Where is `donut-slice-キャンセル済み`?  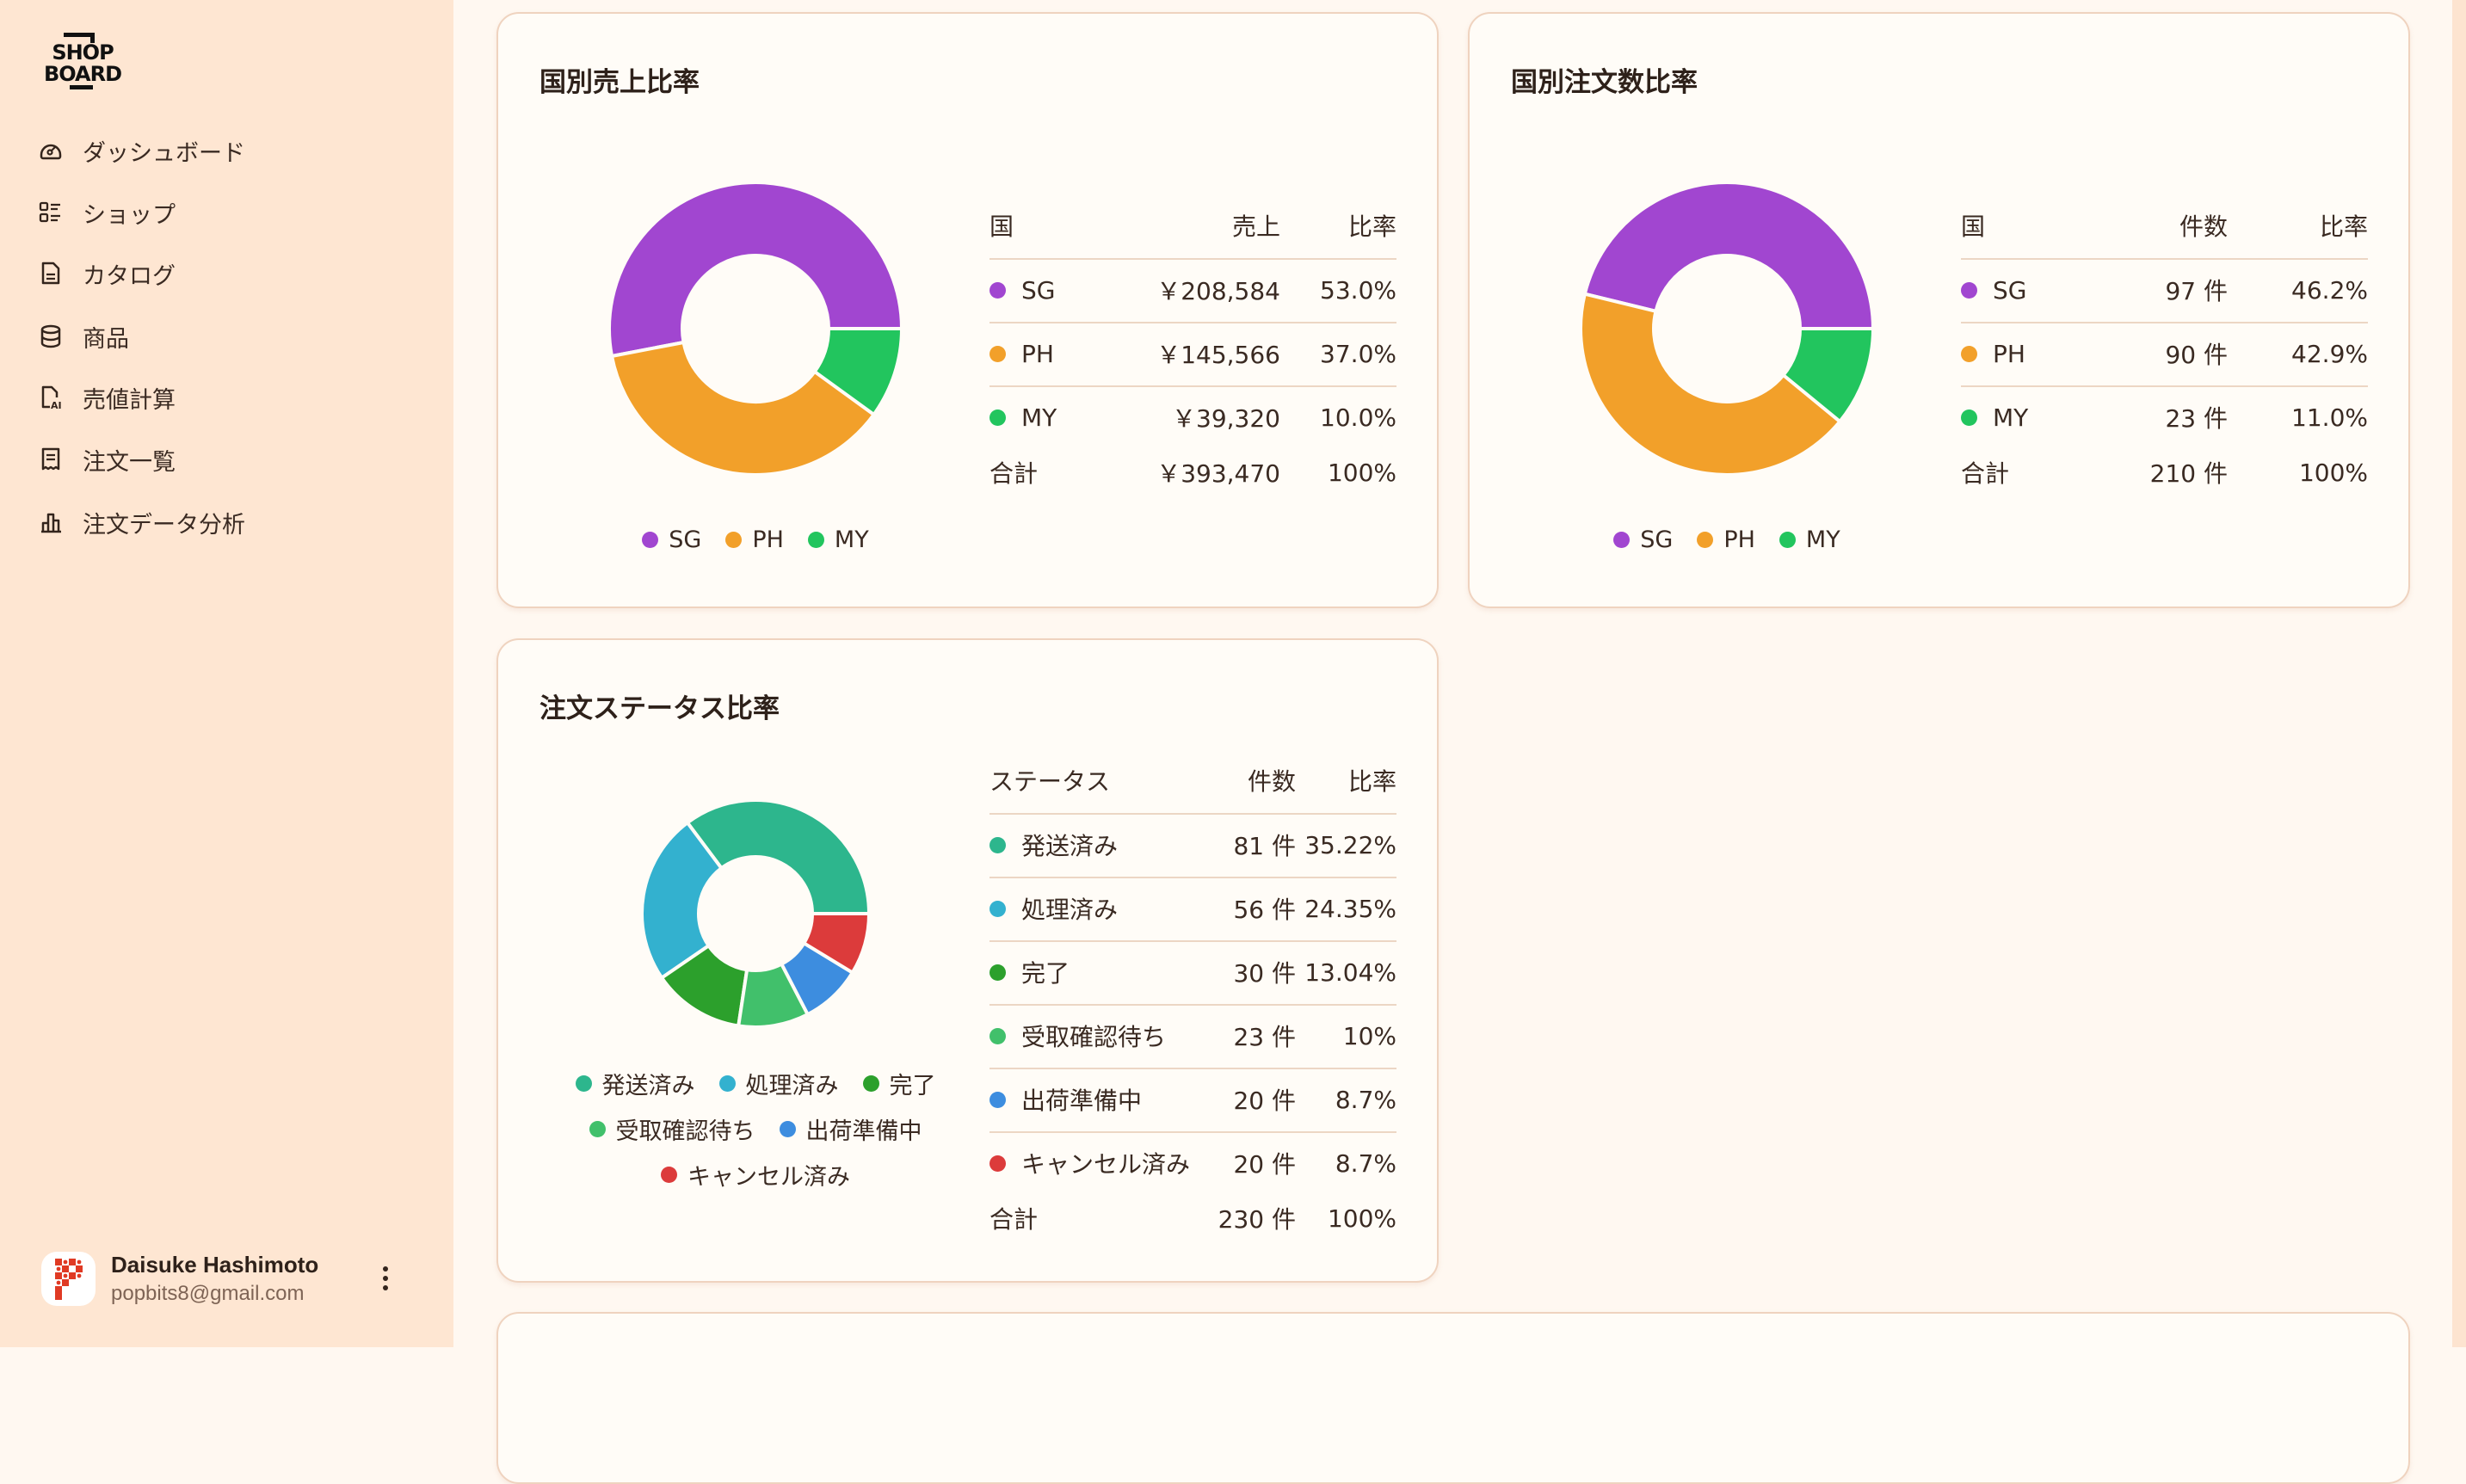 donut-slice-キャンセル済み is located at coordinates (837, 944).